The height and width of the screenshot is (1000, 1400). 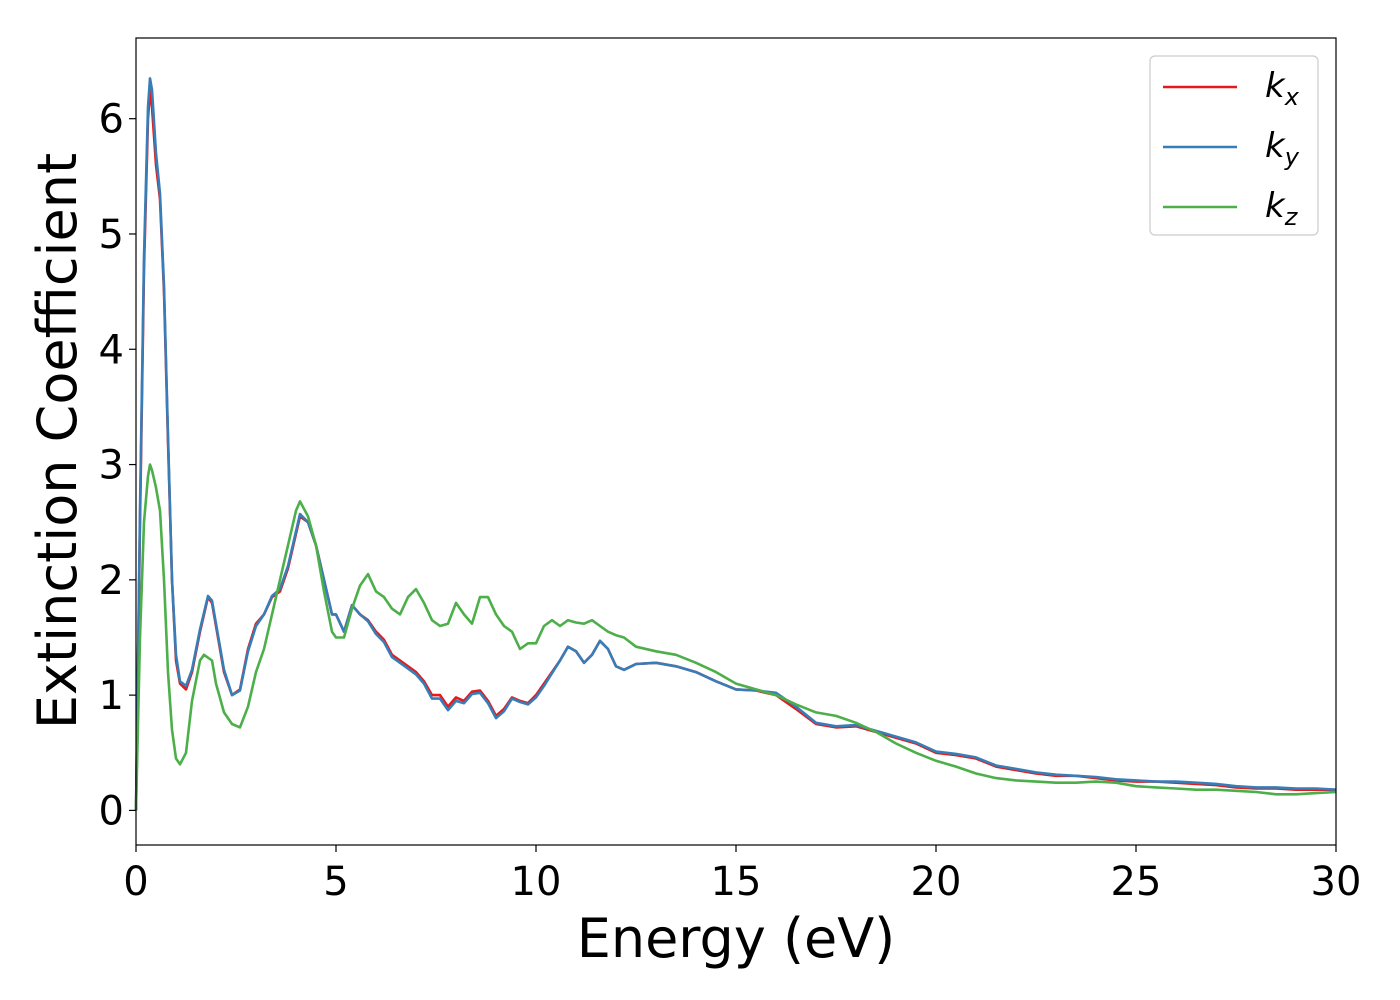 I want to click on x-tick-label: 25, so click(x=1136, y=882).